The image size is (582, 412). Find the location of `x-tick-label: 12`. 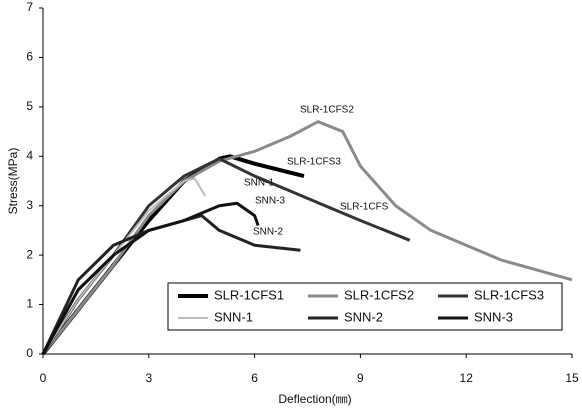

x-tick-label: 12 is located at coordinates (467, 378).